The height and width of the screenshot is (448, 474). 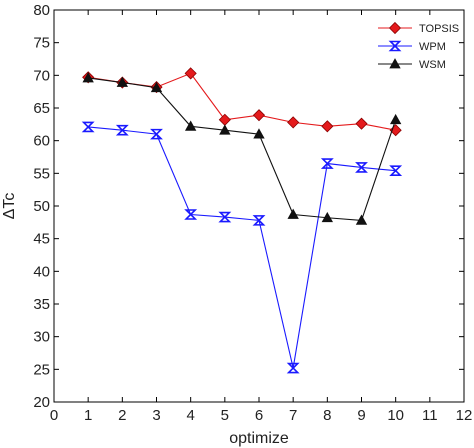 I want to click on series-line-topsis, so click(x=242, y=101).